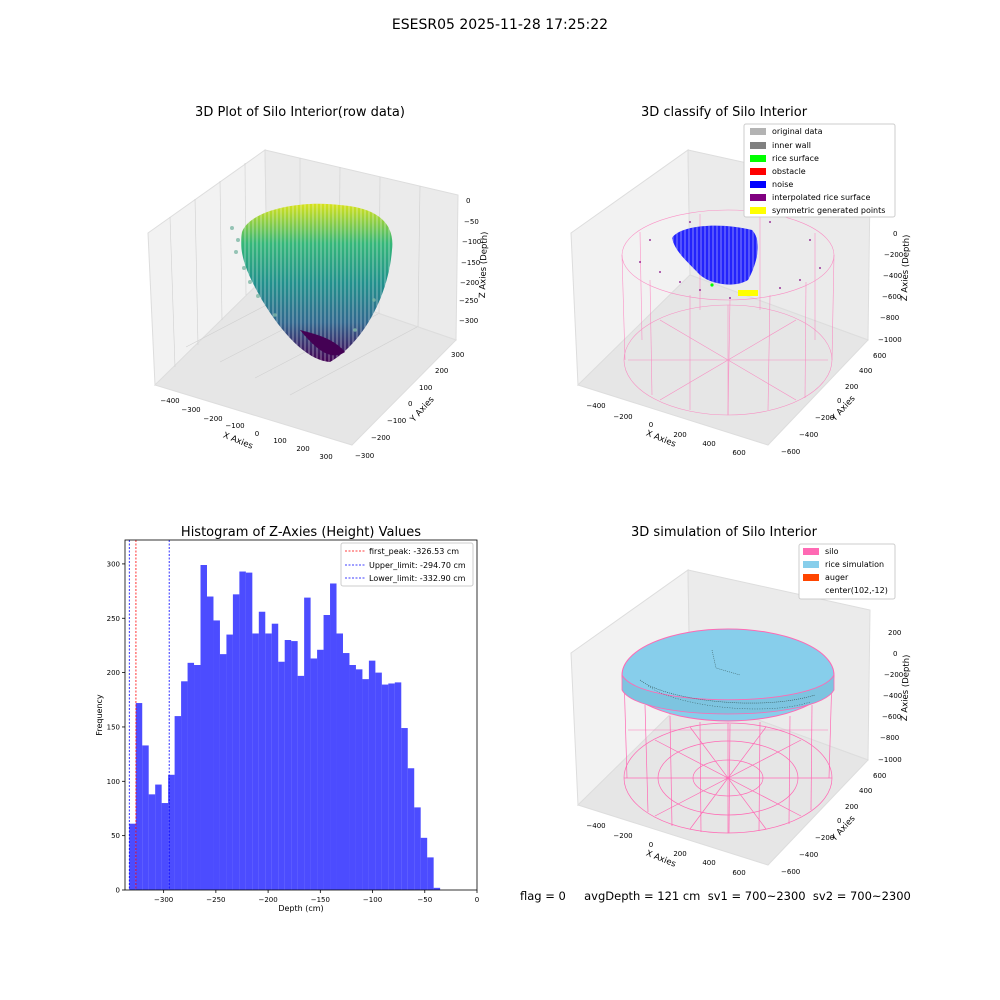  I want to click on classify-z-ticks: 0 −200 −400 −600 −800 −1000, so click(890, 287).